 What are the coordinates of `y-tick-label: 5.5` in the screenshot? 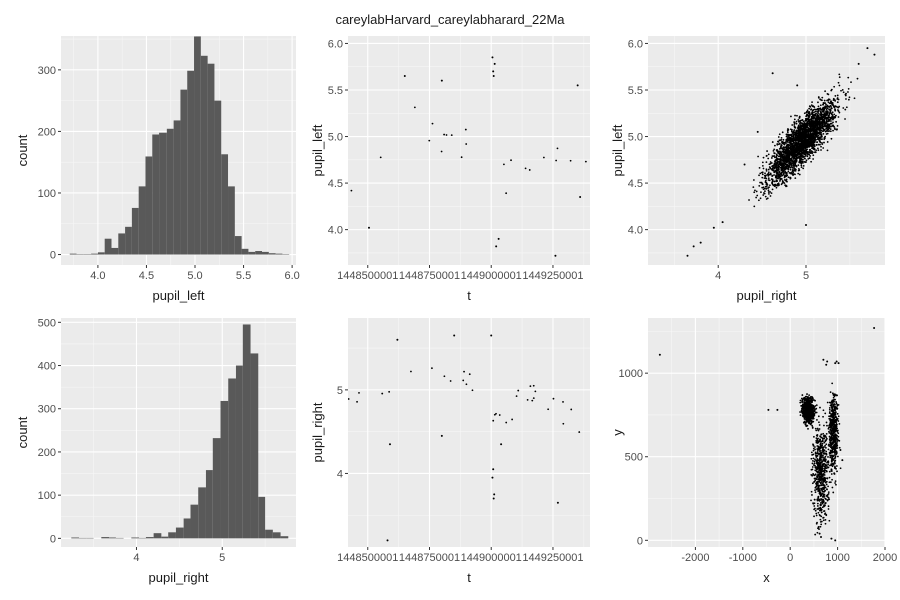 It's located at (335, 91).